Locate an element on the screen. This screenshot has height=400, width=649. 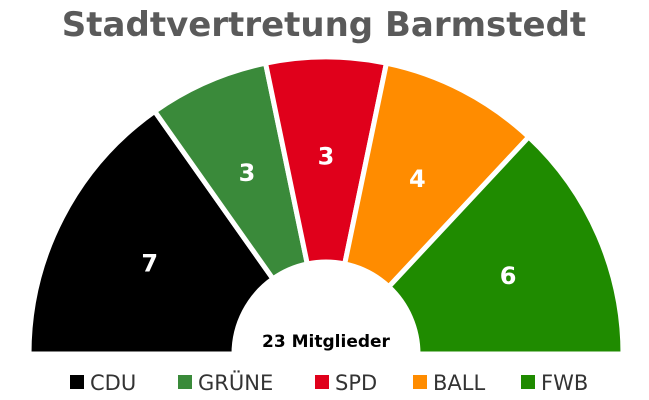
total-members-label: 23 Mitglieder is located at coordinates (326, 342).